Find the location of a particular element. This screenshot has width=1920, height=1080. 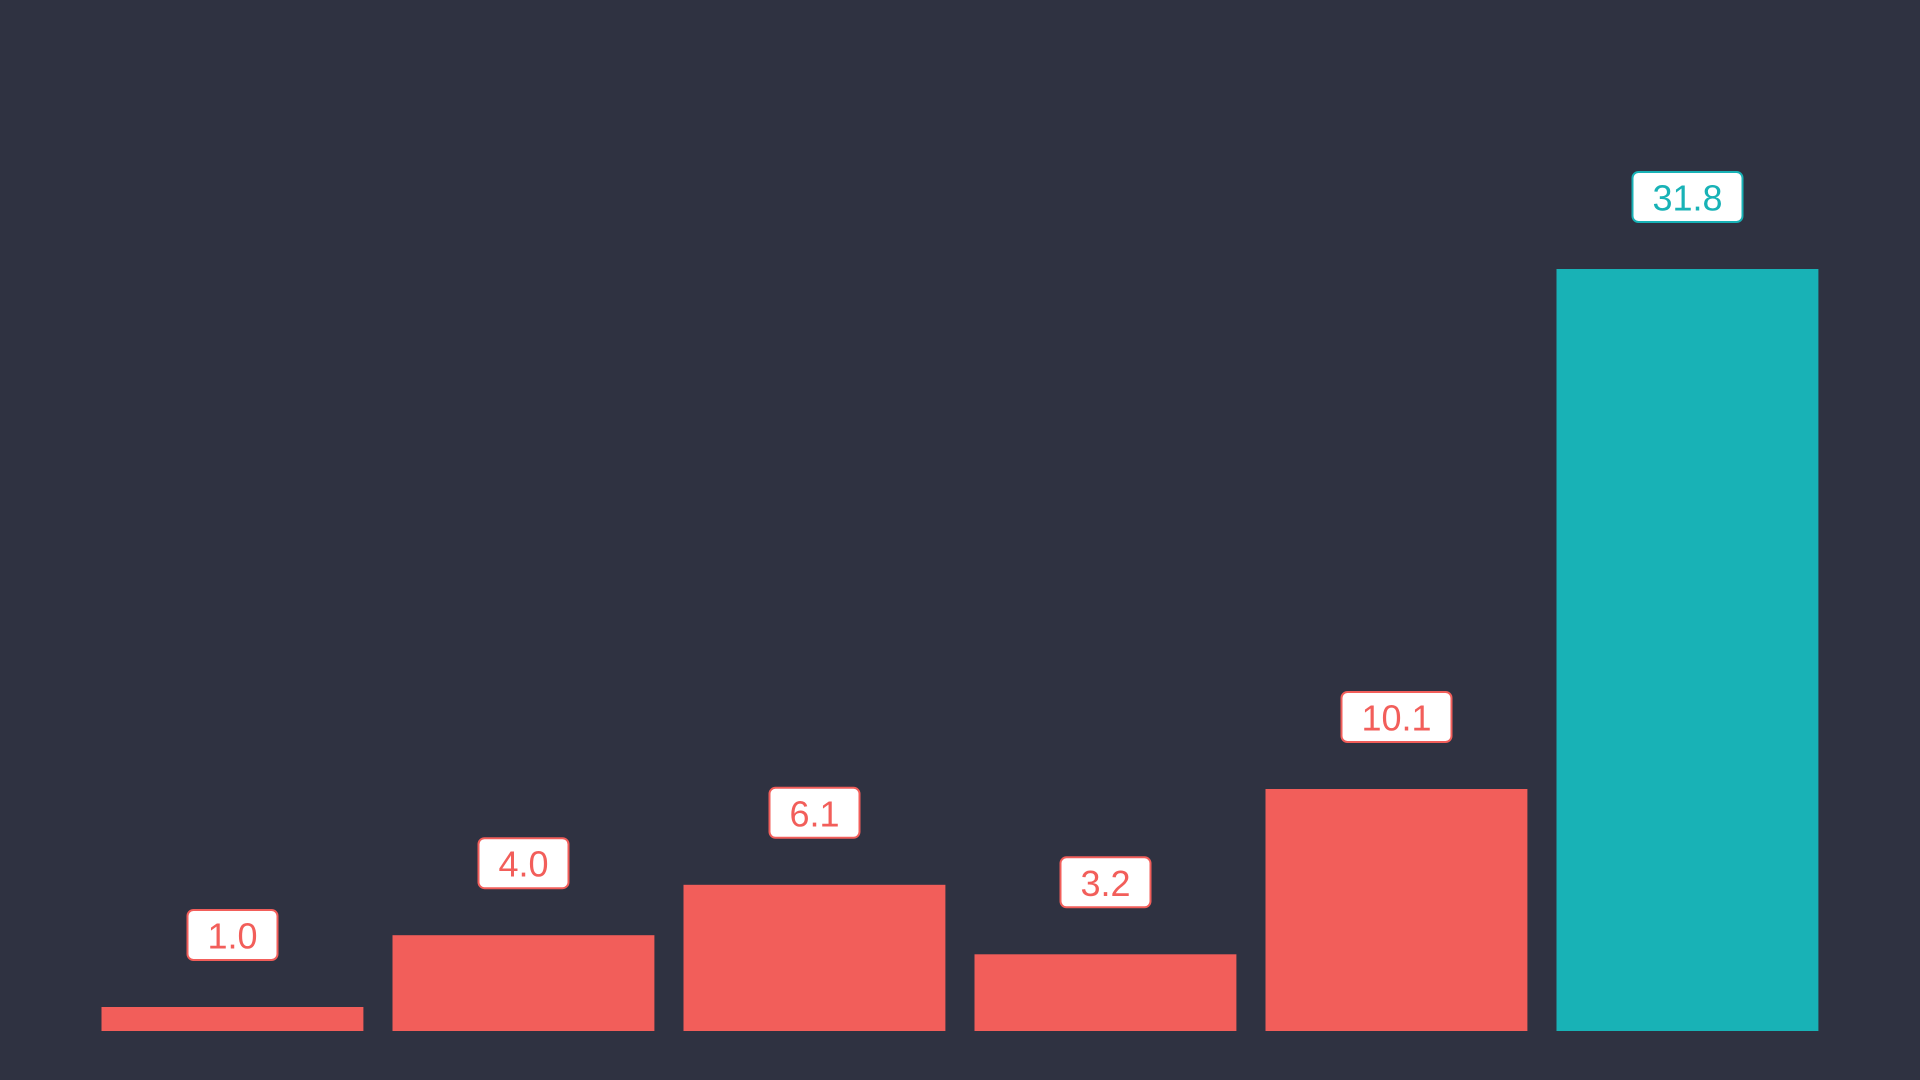

value-label-text: 1.0 is located at coordinates (232, 936).